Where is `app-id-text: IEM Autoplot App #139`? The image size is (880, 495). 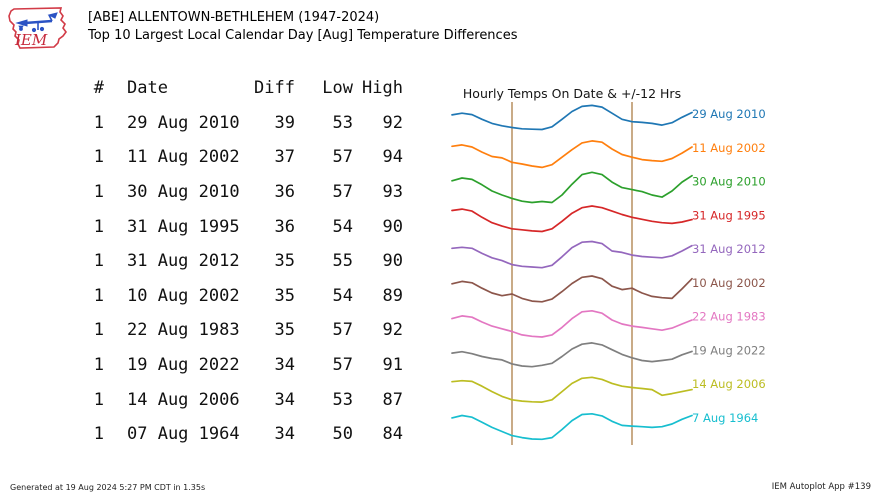
app-id-text: IEM Autoplot App #139 is located at coordinates (821, 487).